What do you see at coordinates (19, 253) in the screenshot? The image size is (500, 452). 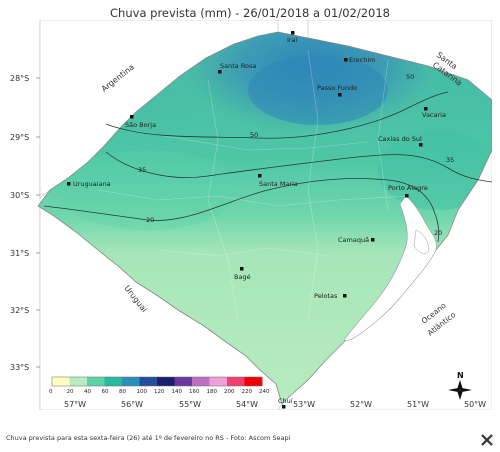 I see `lat-label: 31°S` at bounding box center [19, 253].